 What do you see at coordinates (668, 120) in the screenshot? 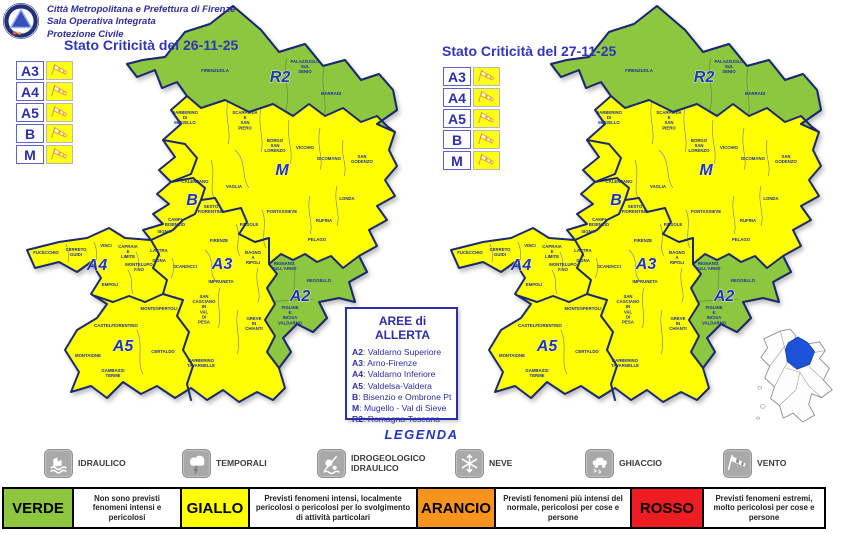
I see `municipality-label: SCARPERIA E SAN PIERO` at bounding box center [668, 120].